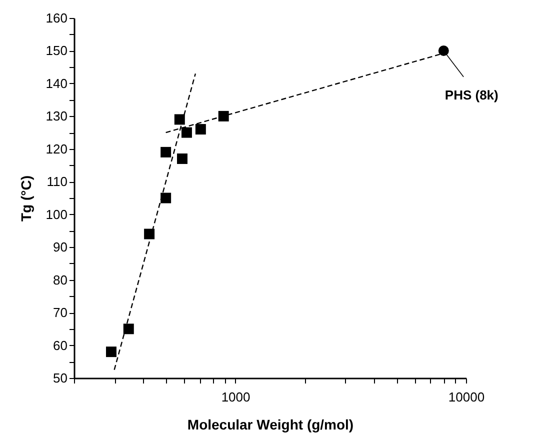  Describe the element at coordinates (270, 424) in the screenshot. I see `x-axis-title: Molecular Weight (g/mol)` at that location.